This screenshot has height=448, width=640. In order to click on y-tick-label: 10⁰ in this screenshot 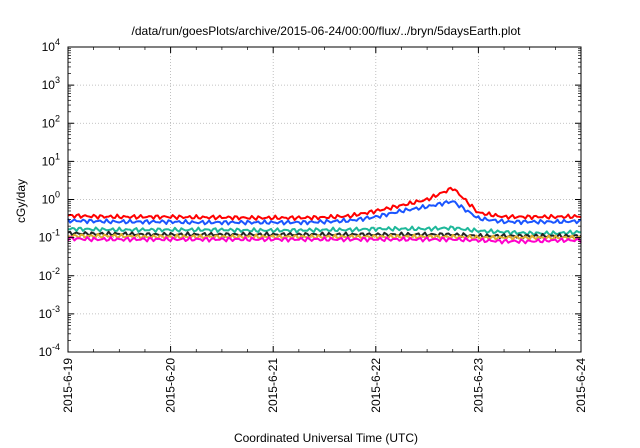, I will do `click(51, 198)`.